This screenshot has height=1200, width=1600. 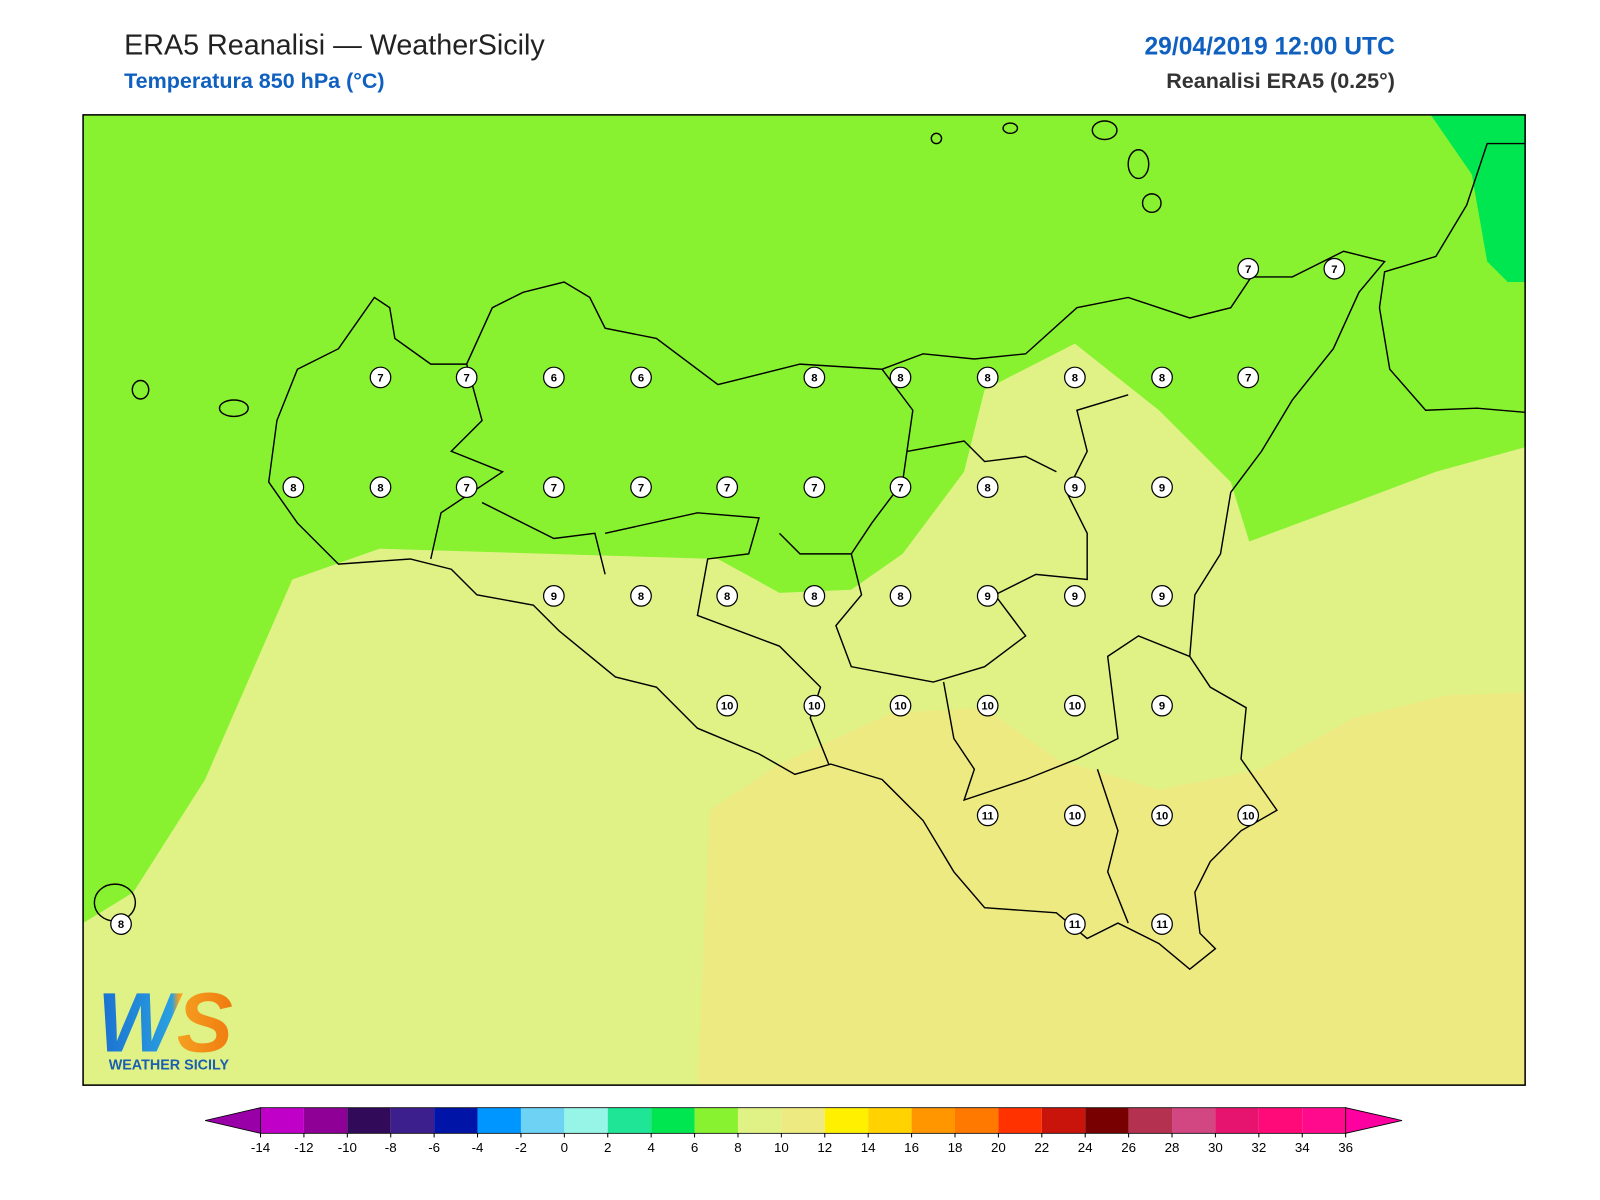 What do you see at coordinates (641, 379) in the screenshot?
I see `station-value: 6` at bounding box center [641, 379].